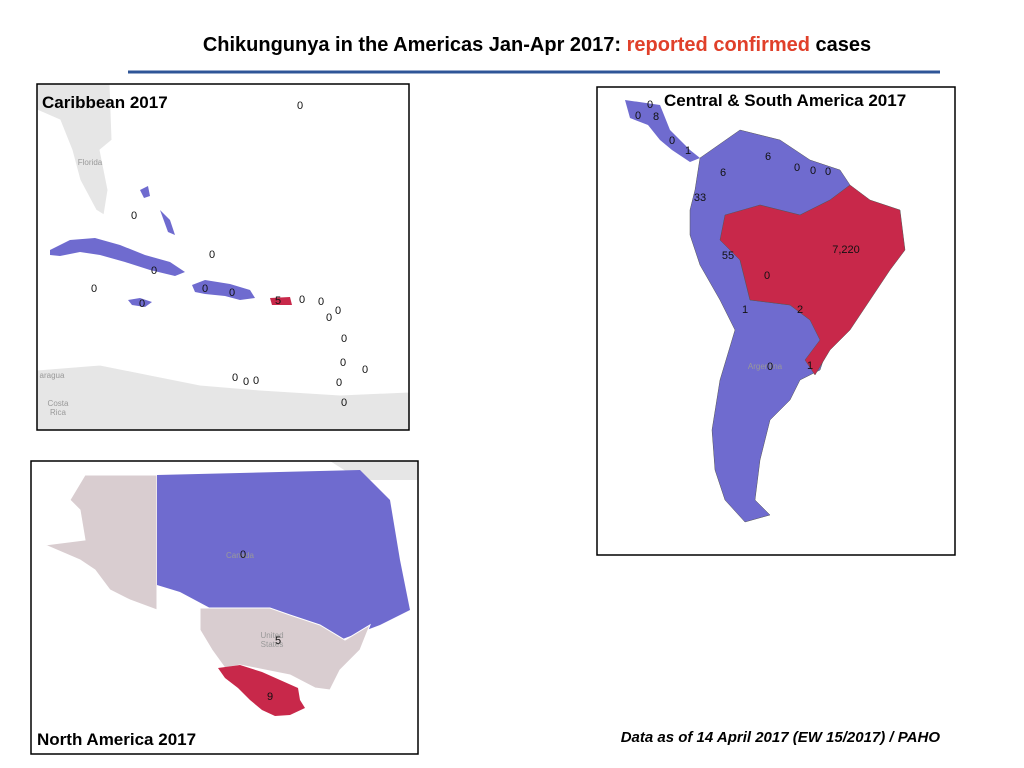  I want to click on place-name: Florida, so click(90, 162).